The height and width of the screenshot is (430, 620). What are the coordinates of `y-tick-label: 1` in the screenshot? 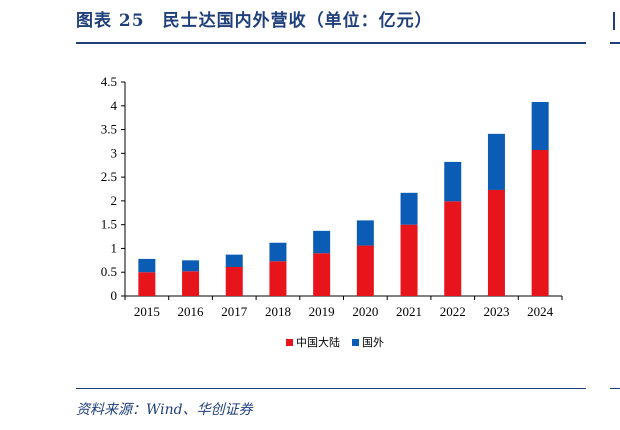 It's located at (114, 247).